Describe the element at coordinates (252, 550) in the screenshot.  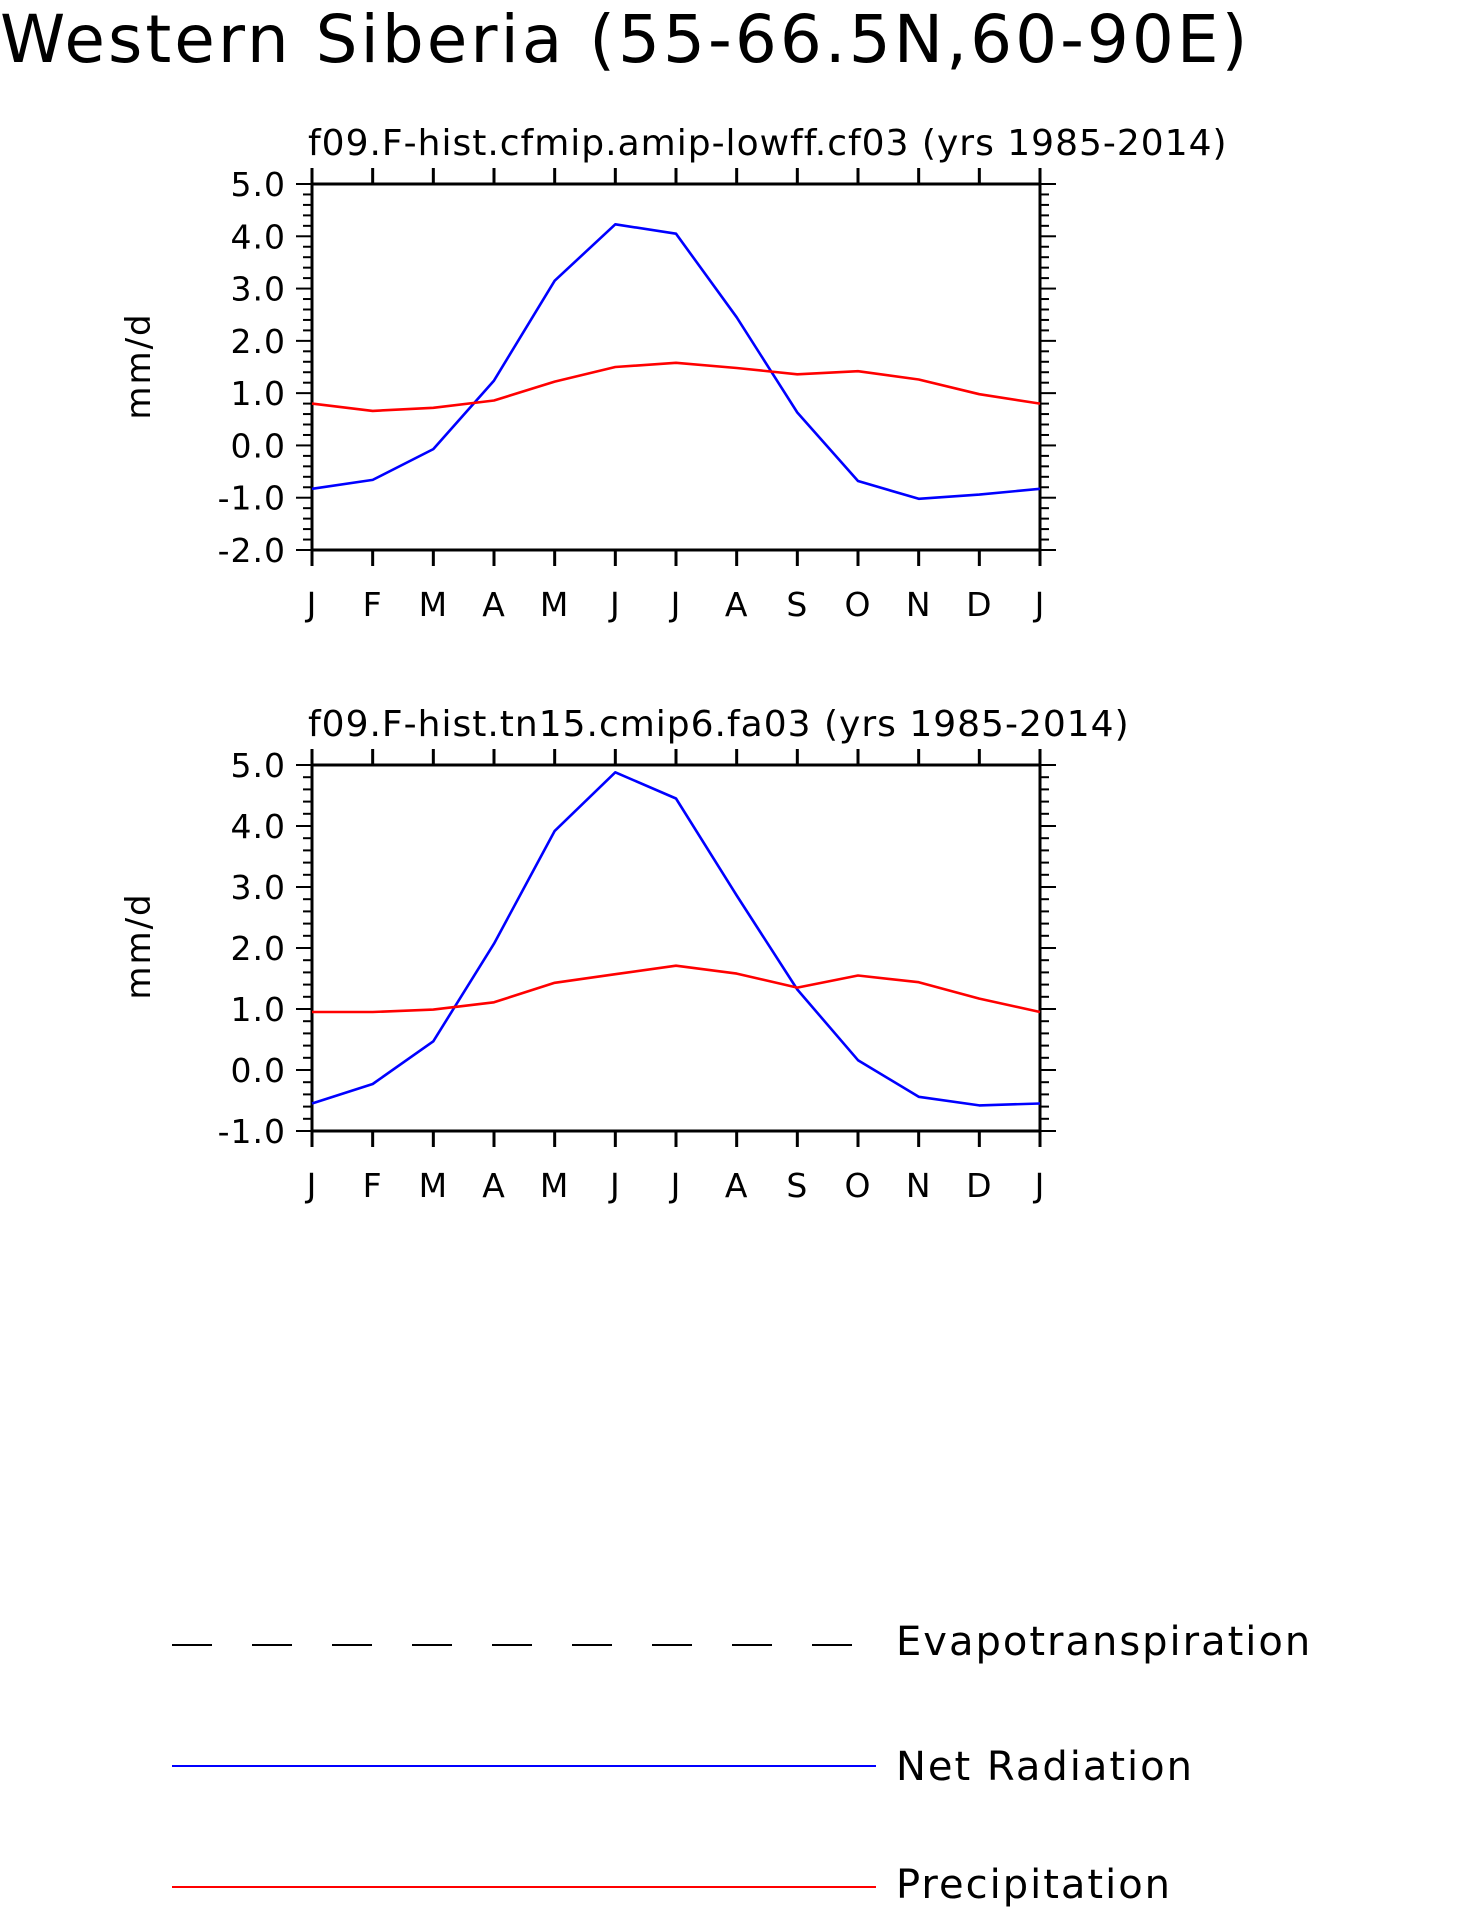
I see `y-tick-label: -2.0` at that location.